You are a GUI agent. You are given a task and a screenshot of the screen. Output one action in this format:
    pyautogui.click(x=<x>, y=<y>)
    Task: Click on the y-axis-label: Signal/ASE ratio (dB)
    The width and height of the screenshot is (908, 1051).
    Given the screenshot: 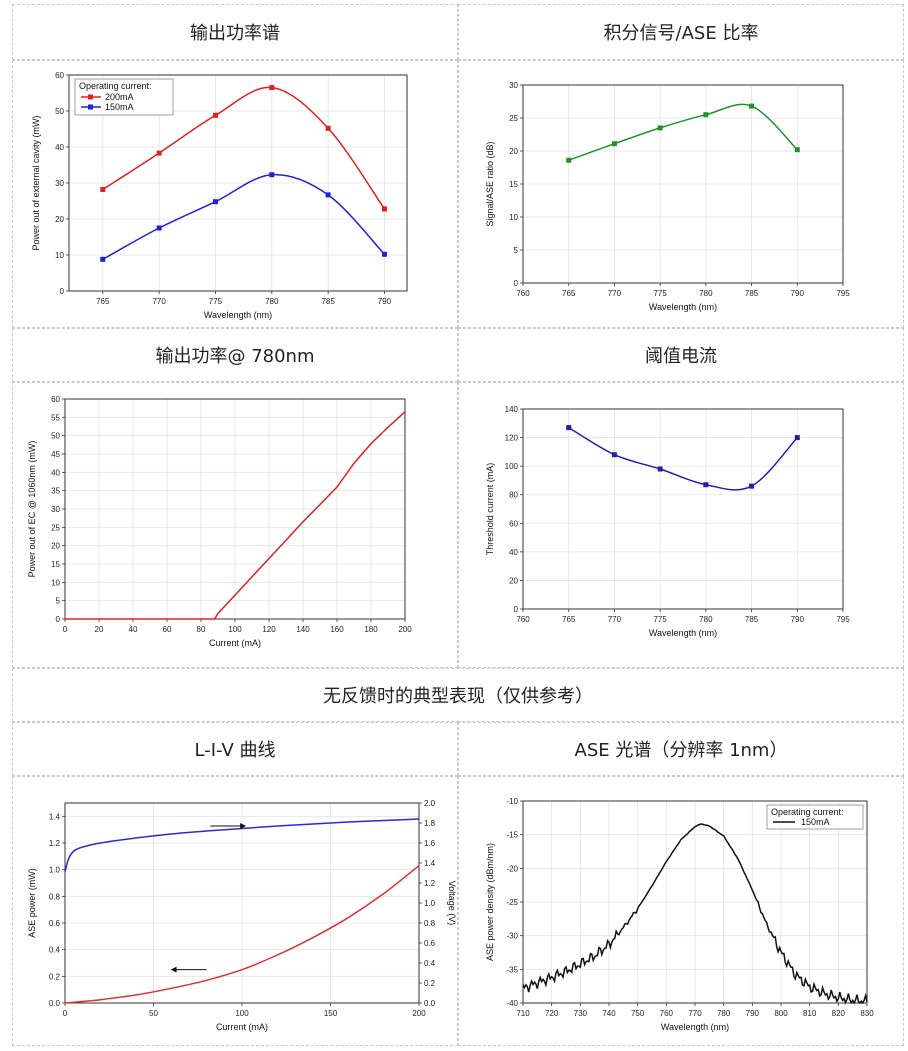 What is the action you would take?
    pyautogui.click(x=490, y=183)
    